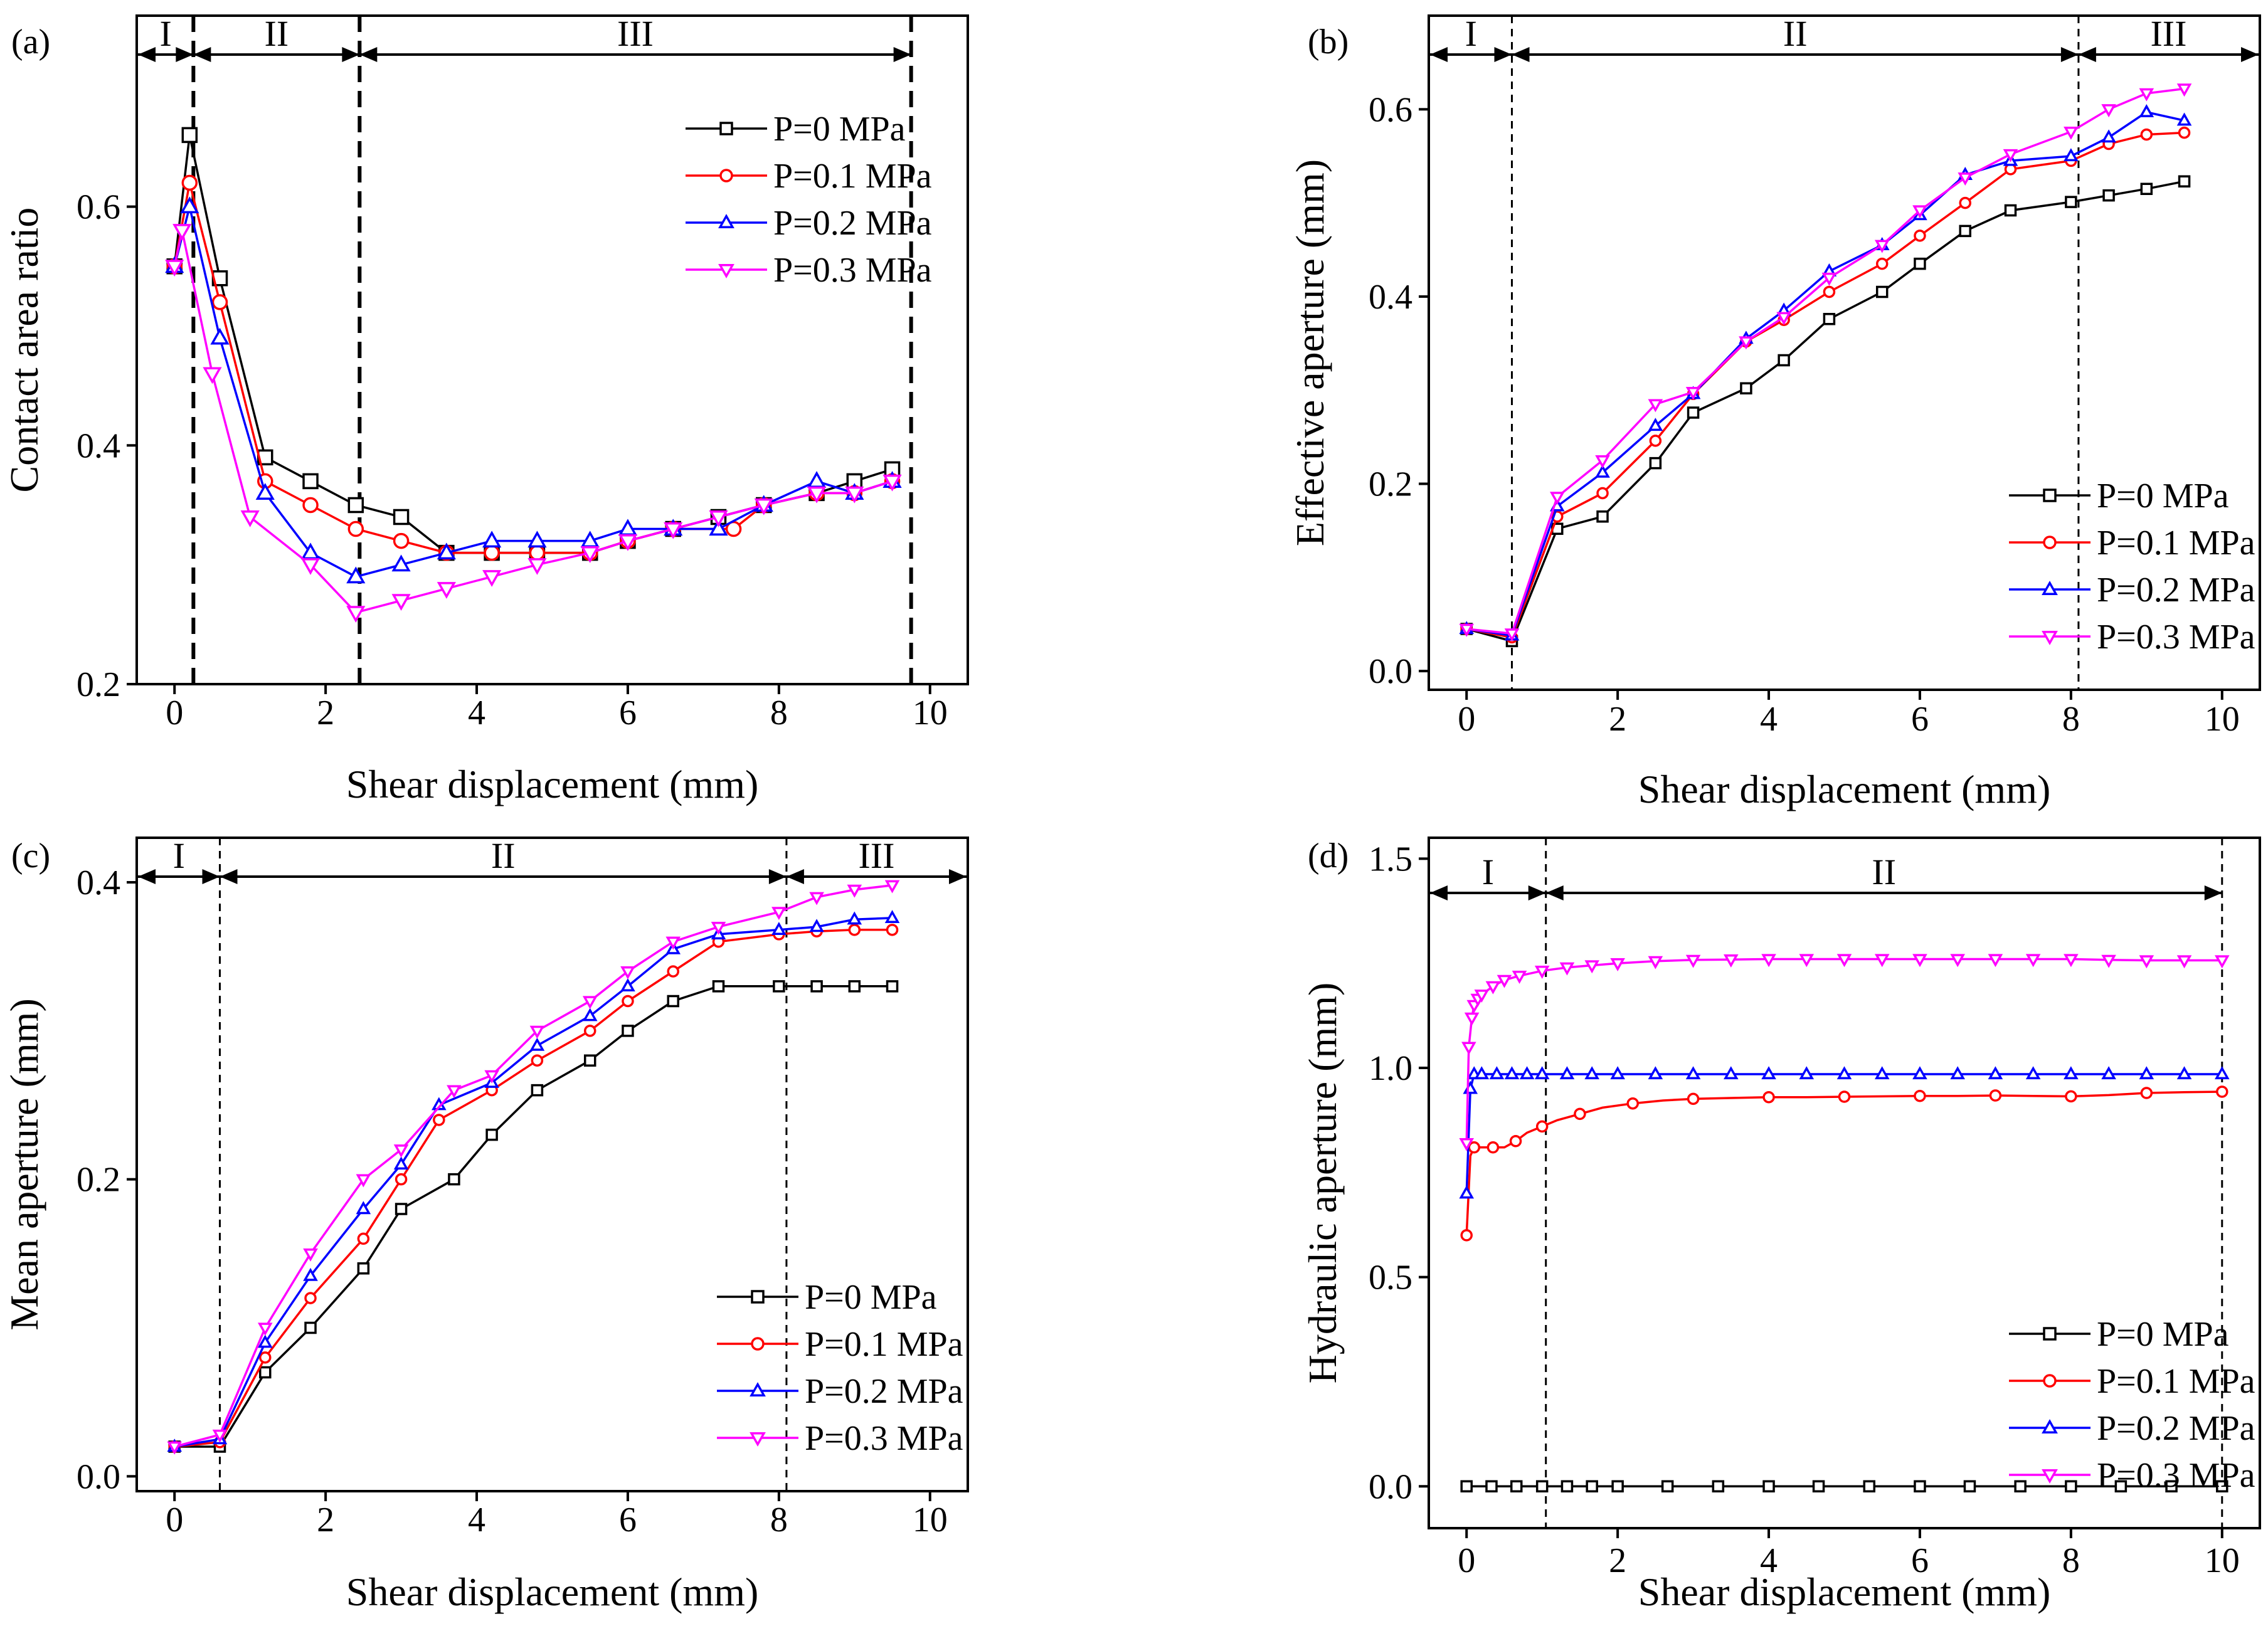 Image resolution: width=2268 pixels, height=1631 pixels. Describe the element at coordinates (2132, 543) in the screenshot. I see `legend-item: P=0.1 MPa` at that location.